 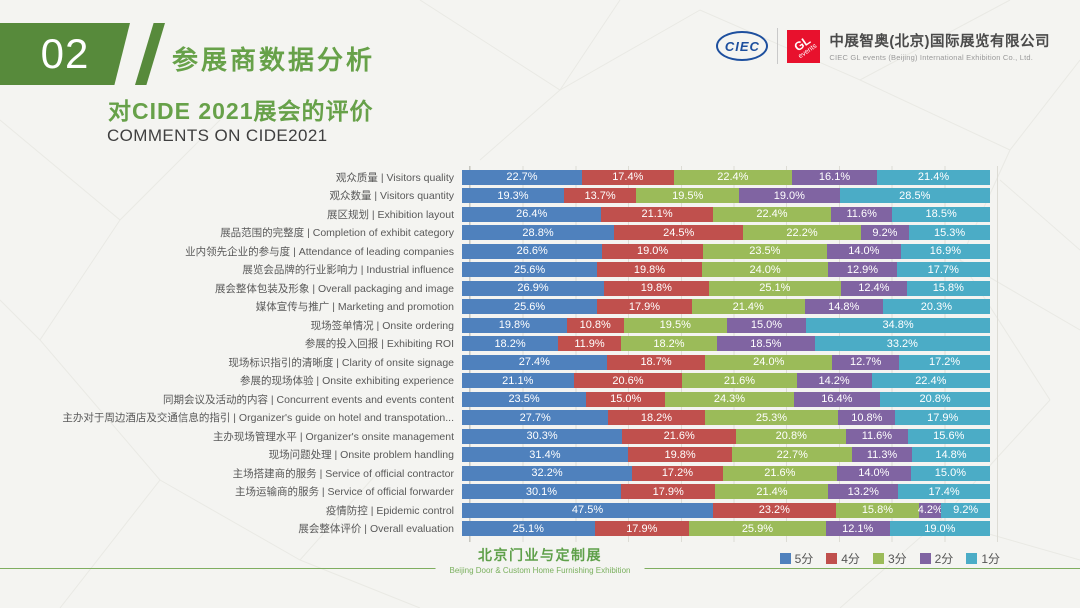 I want to click on bar-segment-1分: 16.9%, so click(x=945, y=251).